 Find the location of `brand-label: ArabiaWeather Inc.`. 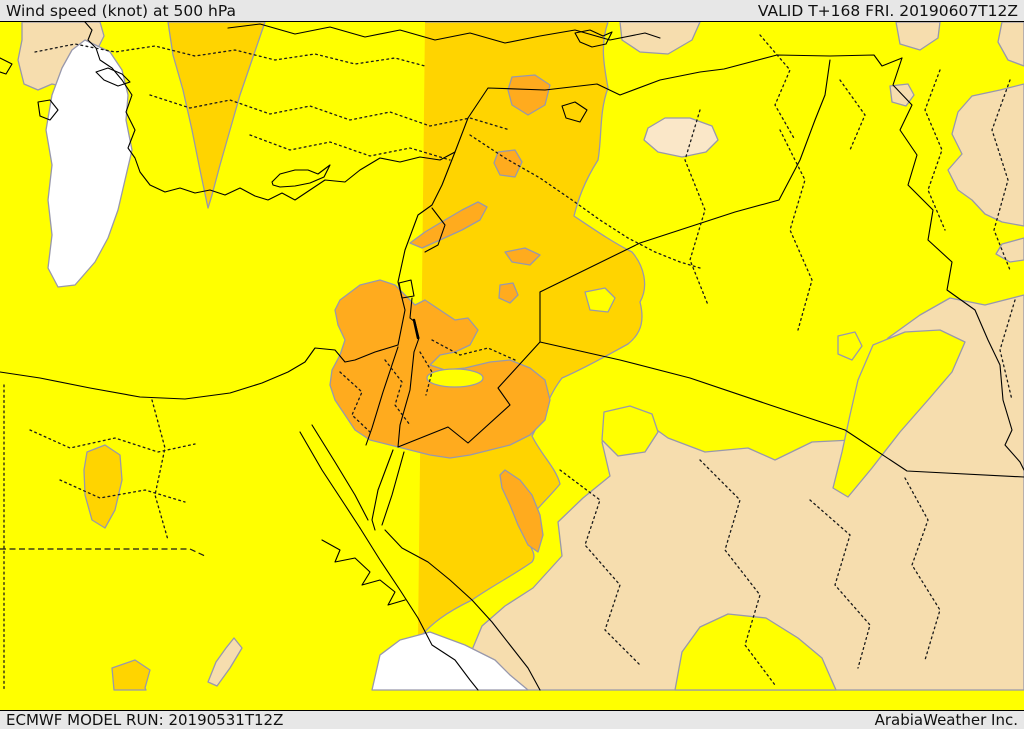

brand-label: ArabiaWeather Inc. is located at coordinates (946, 720).